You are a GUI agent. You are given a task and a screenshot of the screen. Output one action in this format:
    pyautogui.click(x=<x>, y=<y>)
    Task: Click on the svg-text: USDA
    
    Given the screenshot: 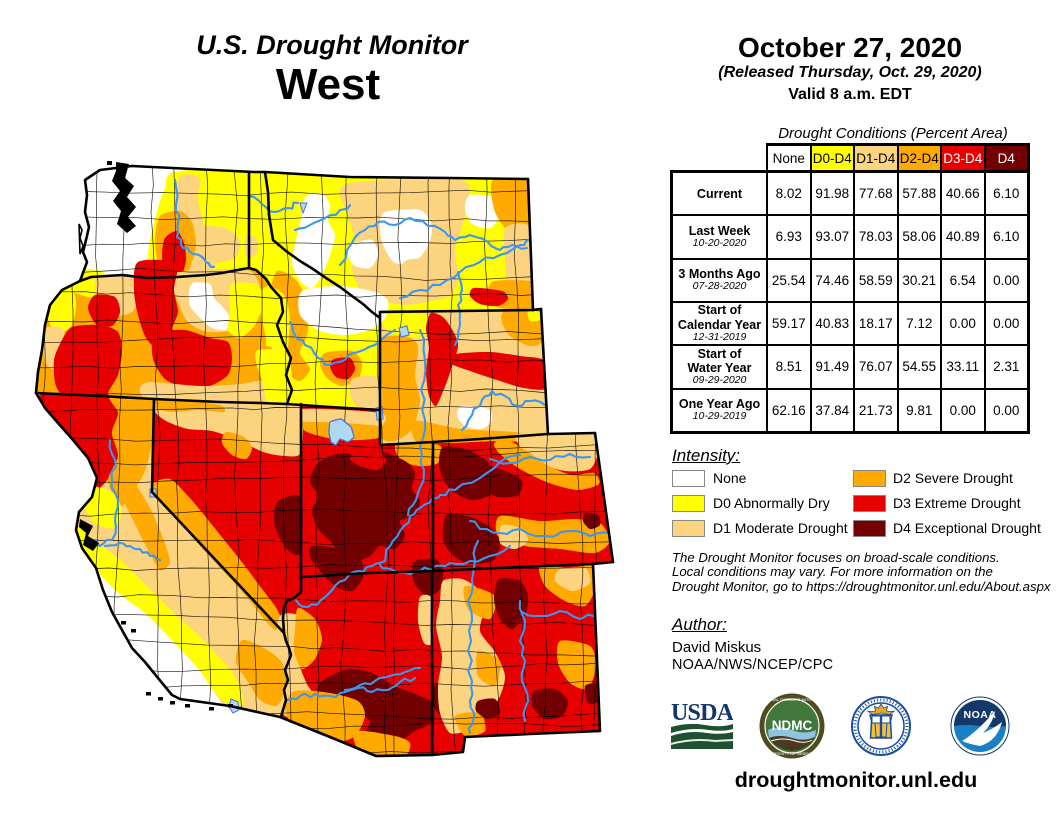 What is the action you would take?
    pyautogui.click(x=702, y=714)
    